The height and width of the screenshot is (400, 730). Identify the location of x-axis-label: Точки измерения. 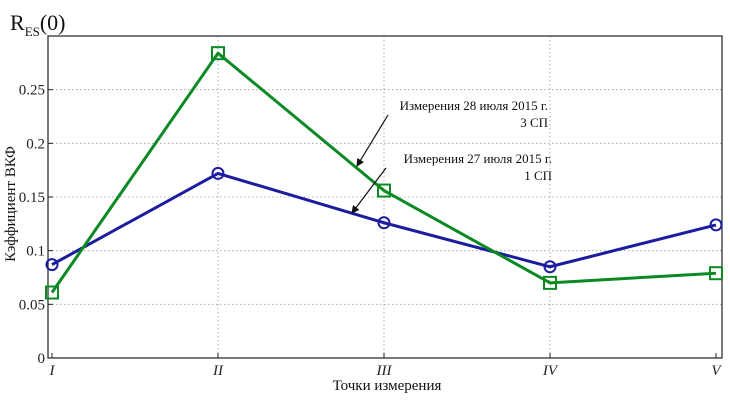
(387, 386).